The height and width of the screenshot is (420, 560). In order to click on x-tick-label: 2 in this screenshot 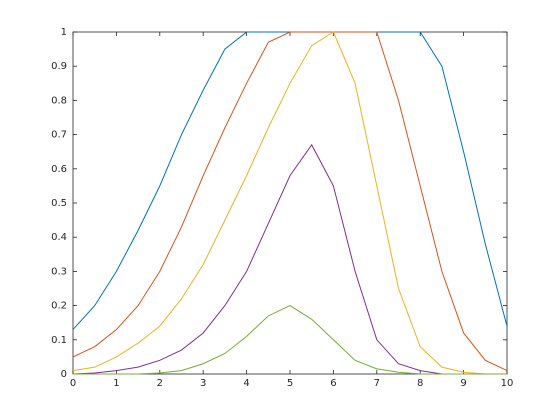, I will do `click(160, 383)`.